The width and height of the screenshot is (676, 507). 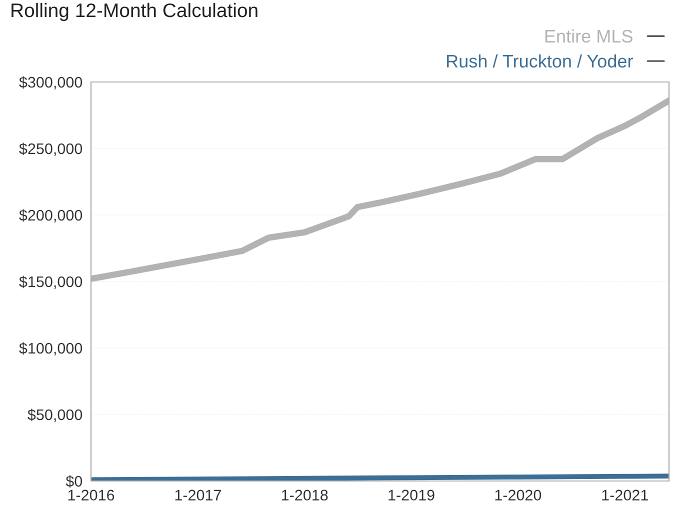 I want to click on x-tick-label: 1-2018, so click(x=305, y=495).